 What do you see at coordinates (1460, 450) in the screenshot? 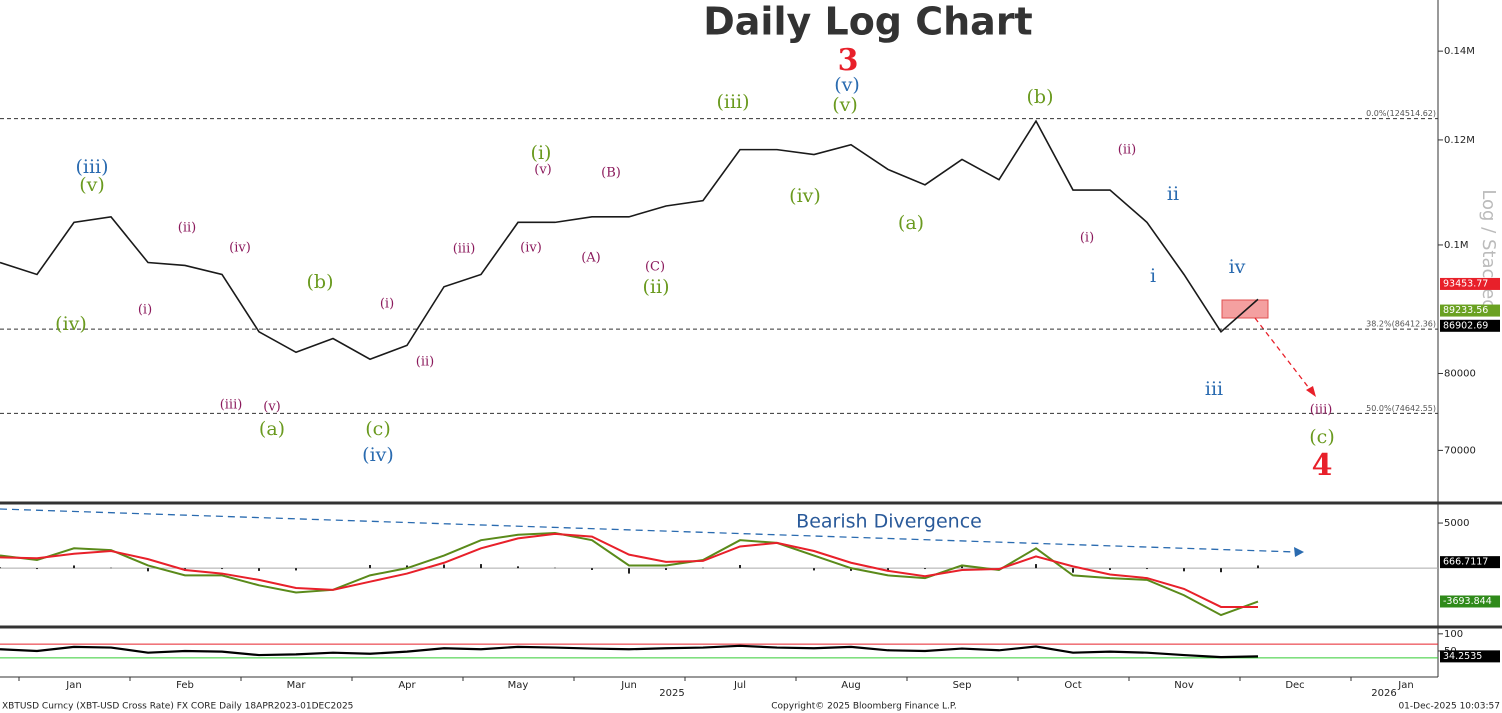
I see `y-tick-label: 70000` at bounding box center [1460, 450].